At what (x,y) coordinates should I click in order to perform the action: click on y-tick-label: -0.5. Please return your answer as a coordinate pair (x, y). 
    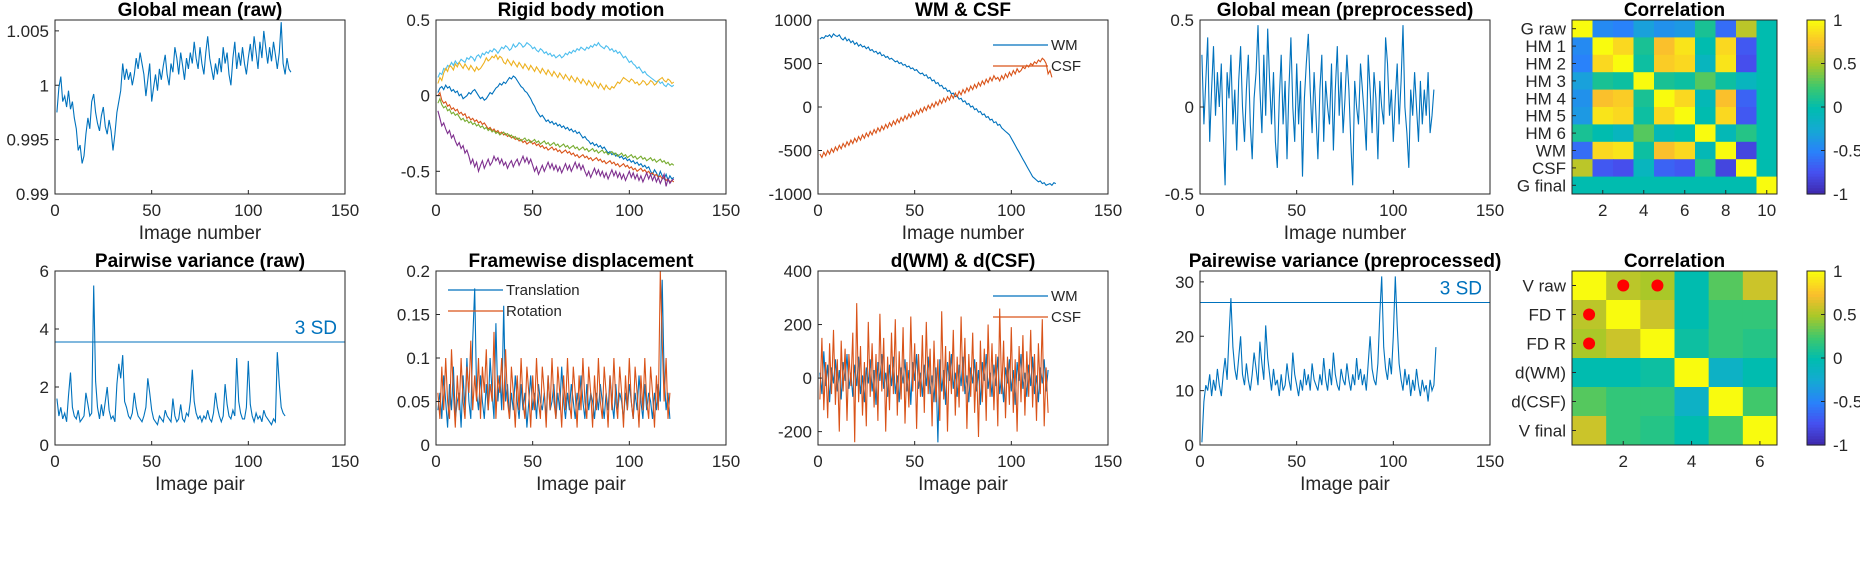
    Looking at the image, I should click on (1179, 194).